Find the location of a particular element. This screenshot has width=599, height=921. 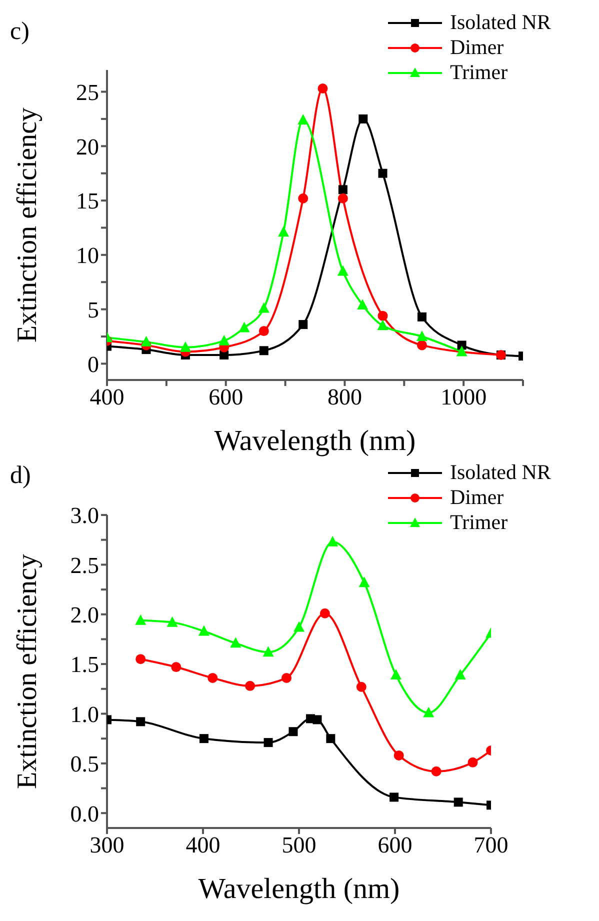

y-tick-label: 15 is located at coordinates (87, 201).